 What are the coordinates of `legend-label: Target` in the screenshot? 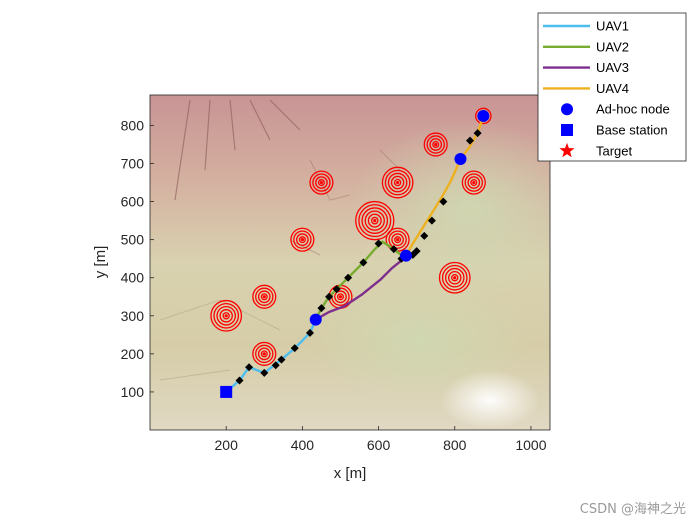 It's located at (614, 150).